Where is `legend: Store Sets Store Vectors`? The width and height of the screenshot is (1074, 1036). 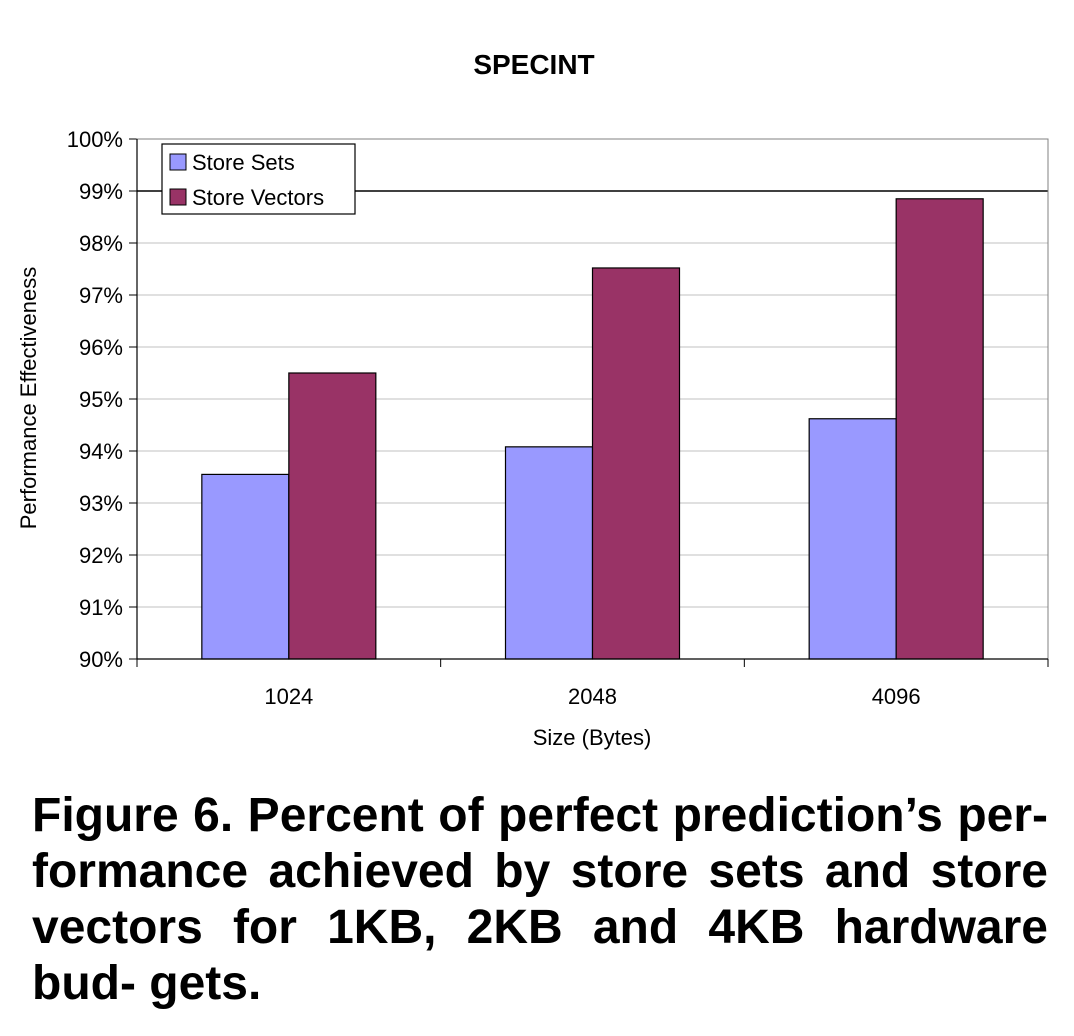
legend: Store Sets Store Vectors is located at coordinates (258, 179).